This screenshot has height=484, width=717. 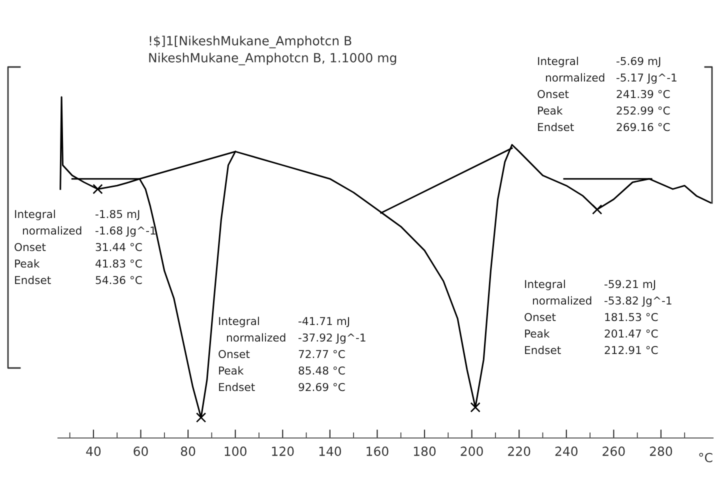 I want to click on chart-title: !$]1[NikeshMukane_Amphotcn B, so click(x=251, y=42).